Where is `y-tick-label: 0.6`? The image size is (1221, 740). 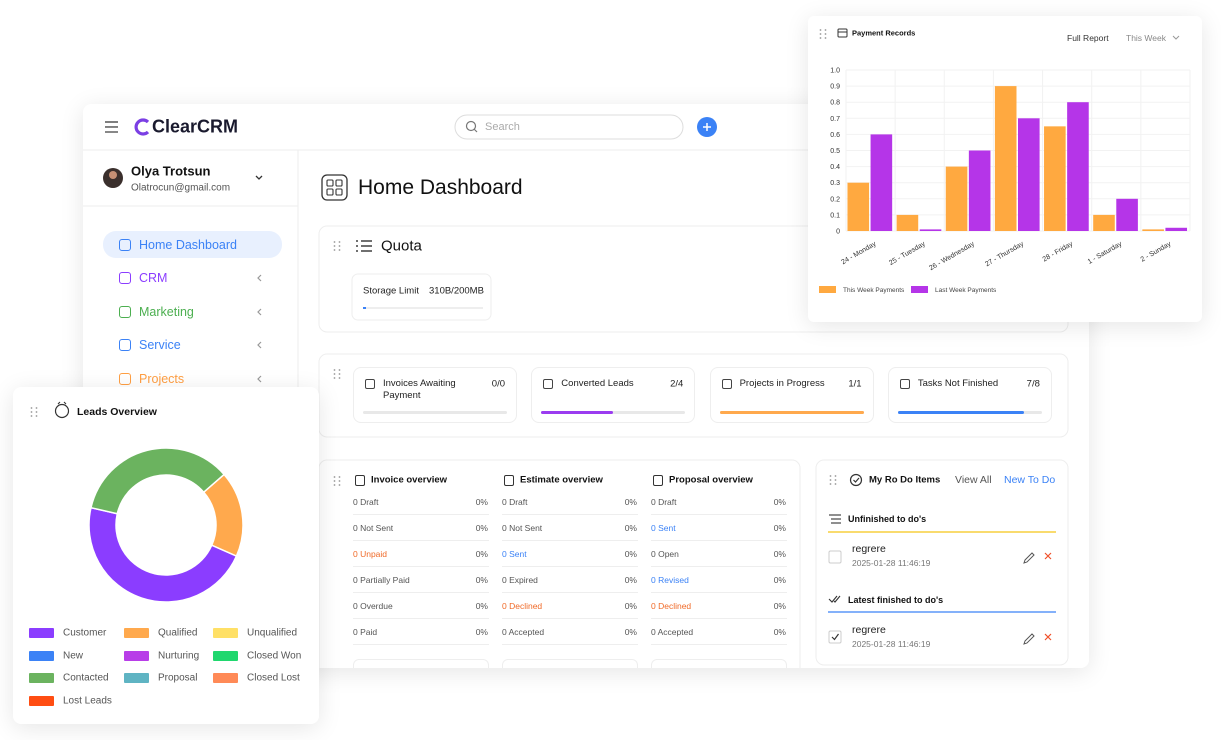
y-tick-label: 0.6 is located at coordinates (835, 135).